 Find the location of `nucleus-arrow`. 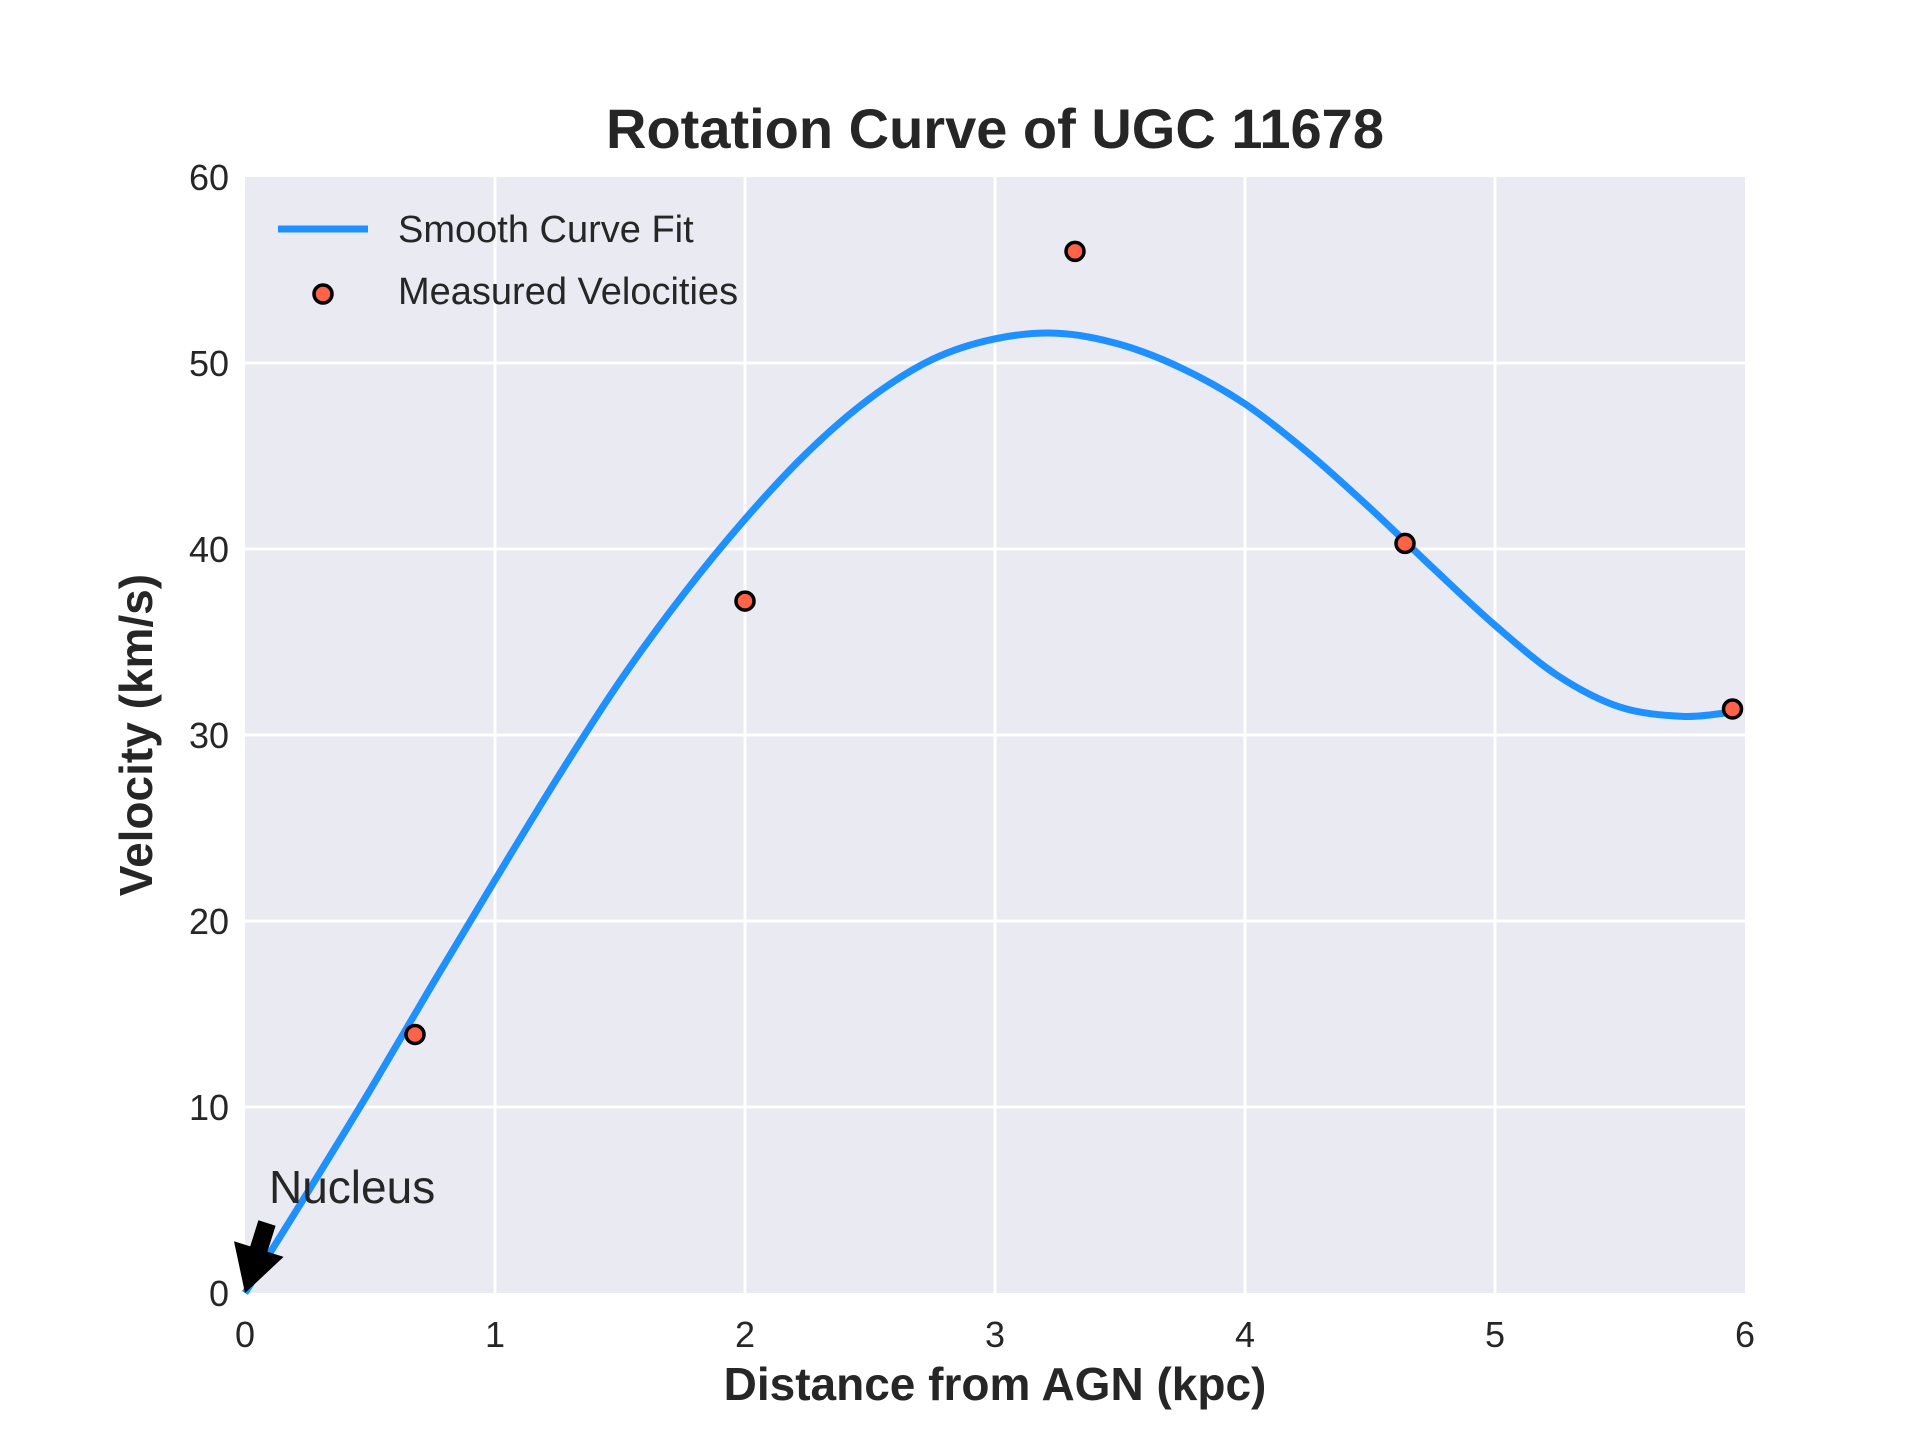

nucleus-arrow is located at coordinates (259, 1256).